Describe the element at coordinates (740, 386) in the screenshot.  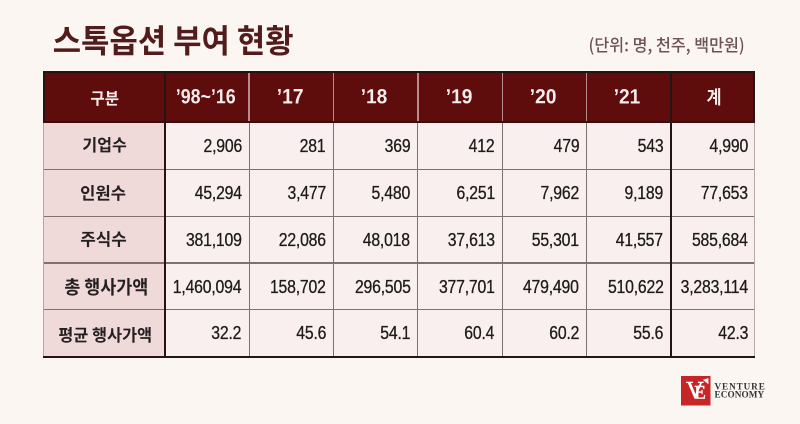
I see `svg-text: VENTURE` at that location.